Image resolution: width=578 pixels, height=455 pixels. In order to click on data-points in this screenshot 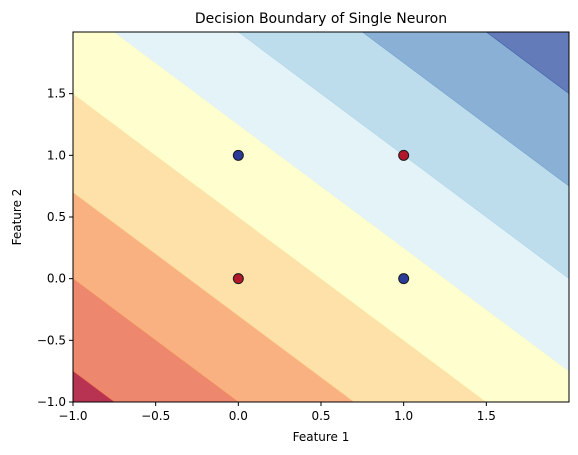, I will do `click(321, 217)`.